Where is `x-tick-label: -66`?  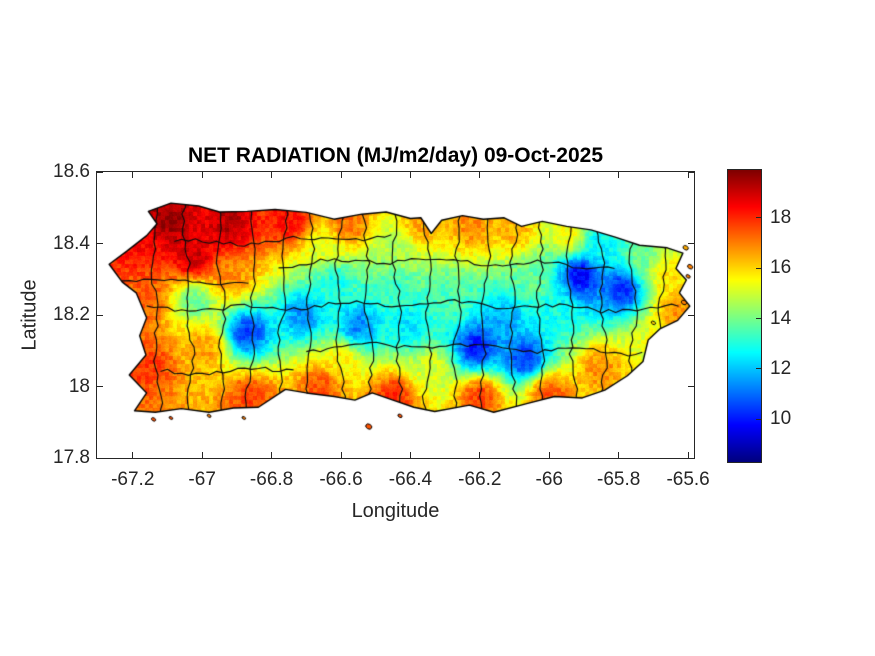 x-tick-label: -66 is located at coordinates (549, 479).